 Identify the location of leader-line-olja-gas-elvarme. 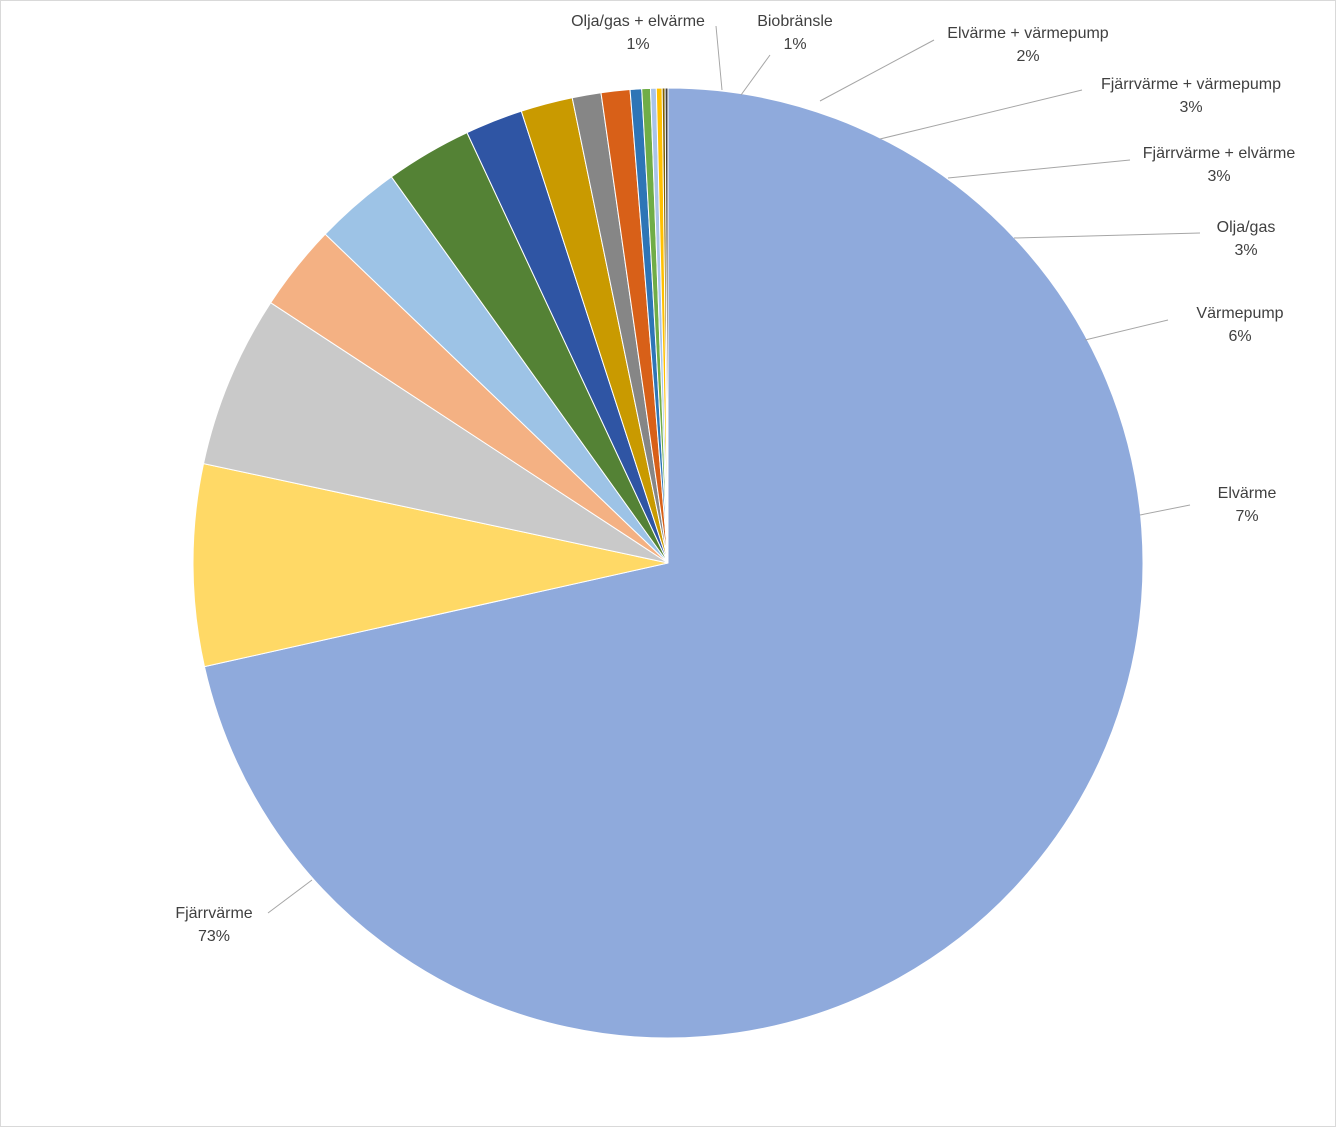
(719, 58).